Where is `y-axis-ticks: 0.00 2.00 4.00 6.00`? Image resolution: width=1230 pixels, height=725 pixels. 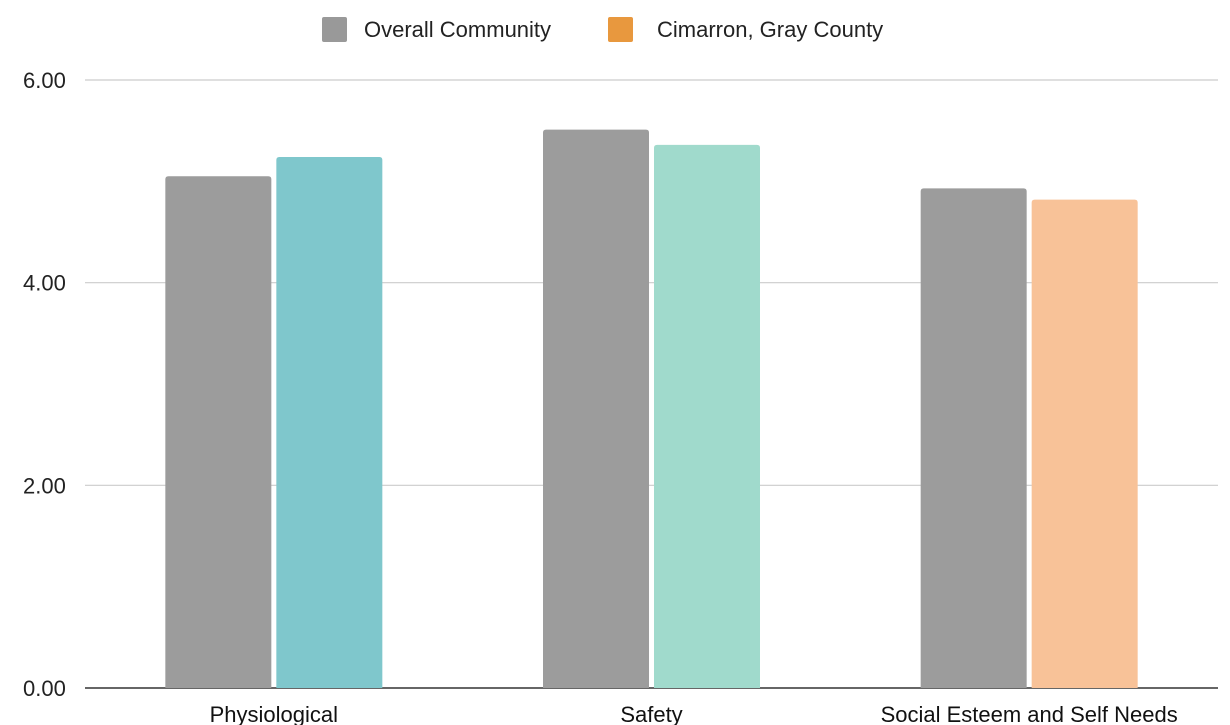
y-axis-ticks: 0.00 2.00 4.00 6.00 is located at coordinates (44, 384).